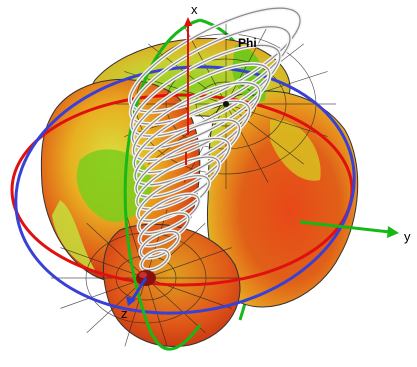 Image resolution: width=417 pixels, height=367 pixels. I want to click on origin-marker, so click(207, 133).